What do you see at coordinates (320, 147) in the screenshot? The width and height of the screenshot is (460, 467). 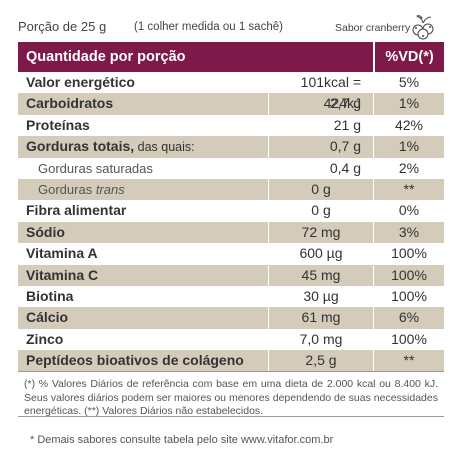 I see `nutrient-amount: 0,7 g` at bounding box center [320, 147].